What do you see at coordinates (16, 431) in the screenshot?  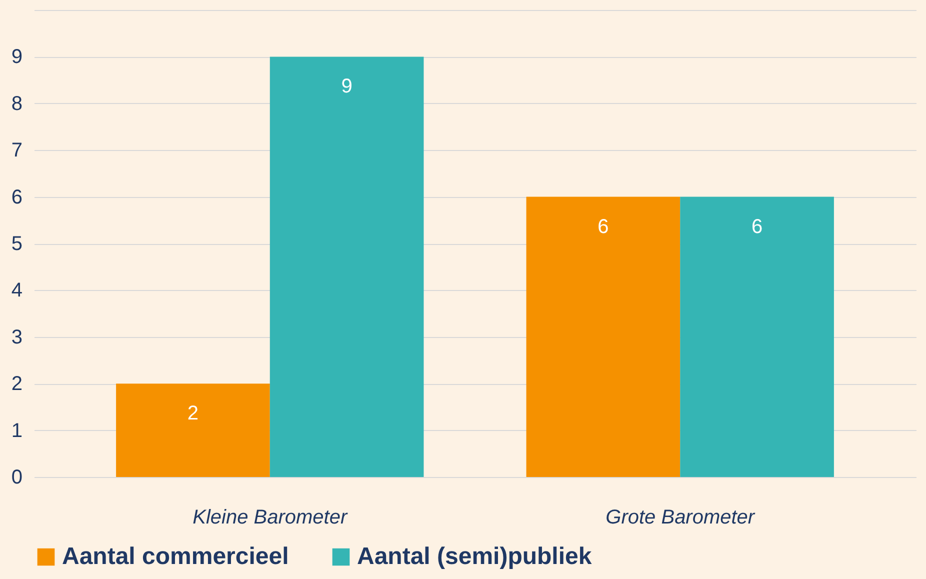 I see `y-tick-label: 1` at bounding box center [16, 431].